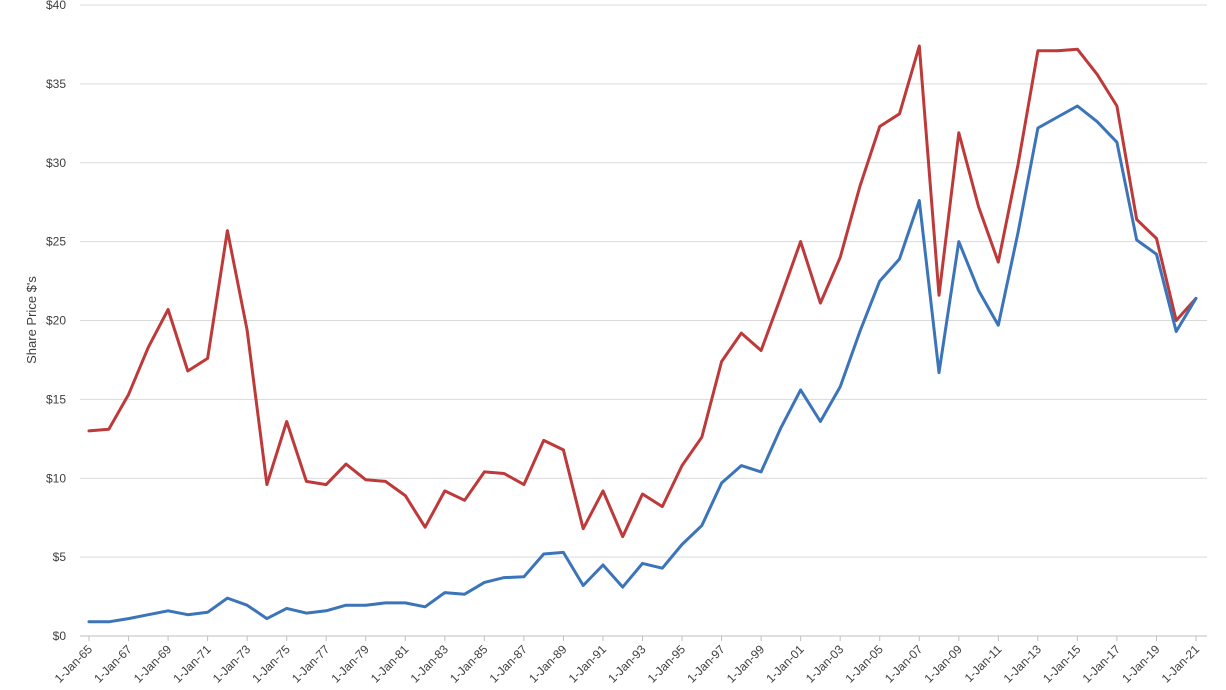 This screenshot has height=690, width=1226. I want to click on x-tick-label: 1-Jan-93, so click(627, 664).